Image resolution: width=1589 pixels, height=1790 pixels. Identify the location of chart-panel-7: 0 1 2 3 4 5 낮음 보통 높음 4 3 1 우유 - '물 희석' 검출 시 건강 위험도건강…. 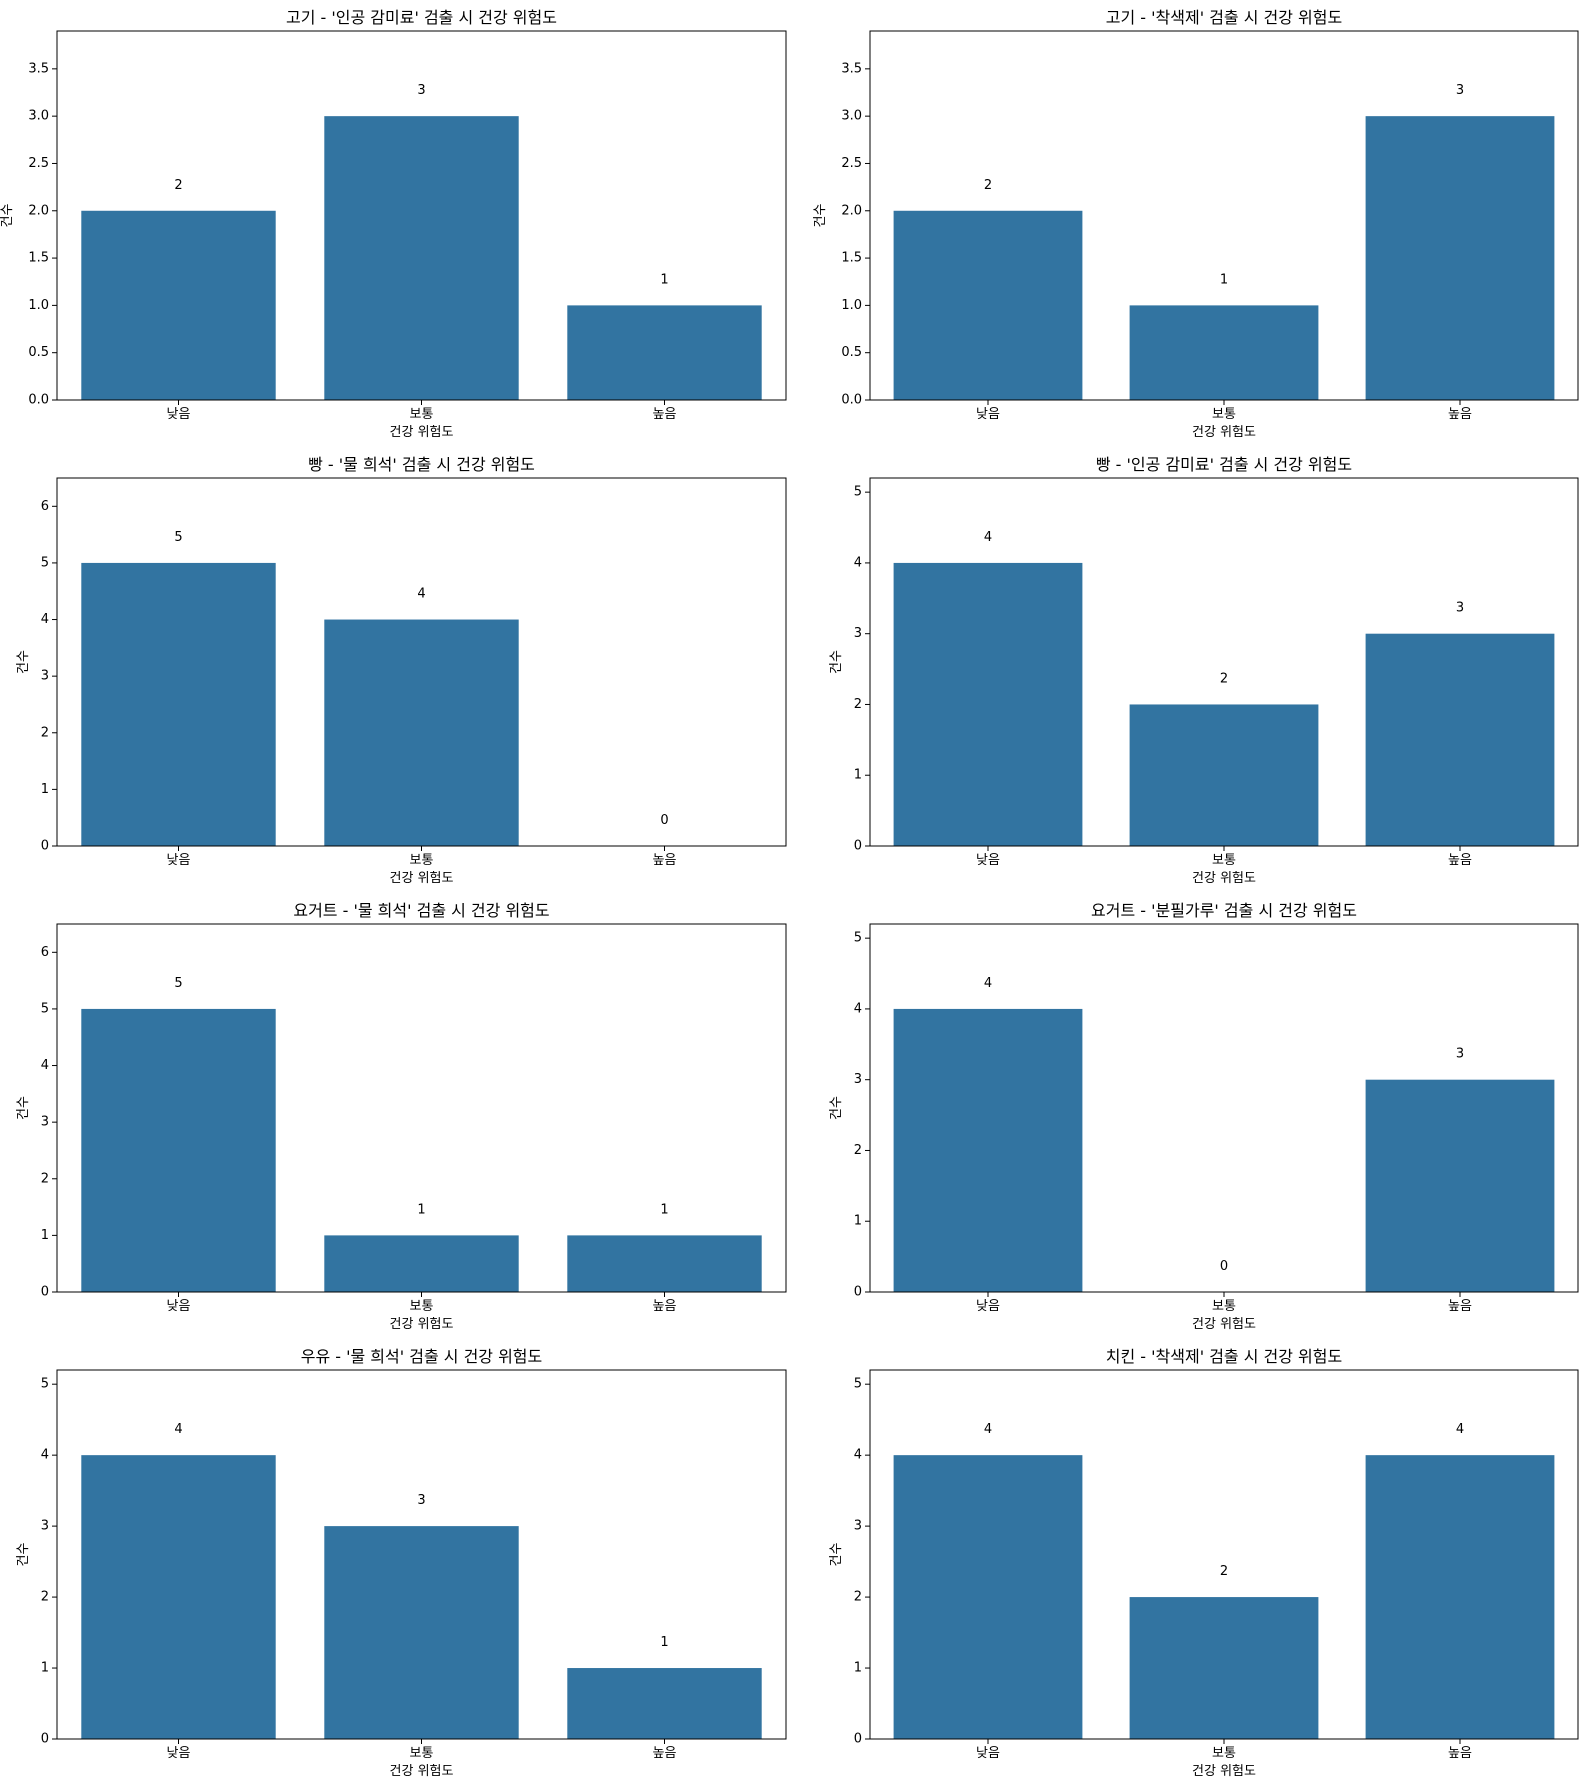
(401, 1563).